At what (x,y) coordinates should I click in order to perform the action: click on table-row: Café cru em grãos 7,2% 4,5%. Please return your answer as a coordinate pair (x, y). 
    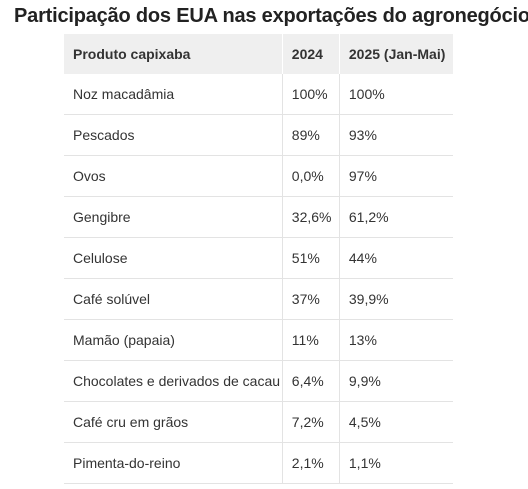
    Looking at the image, I should click on (258, 422).